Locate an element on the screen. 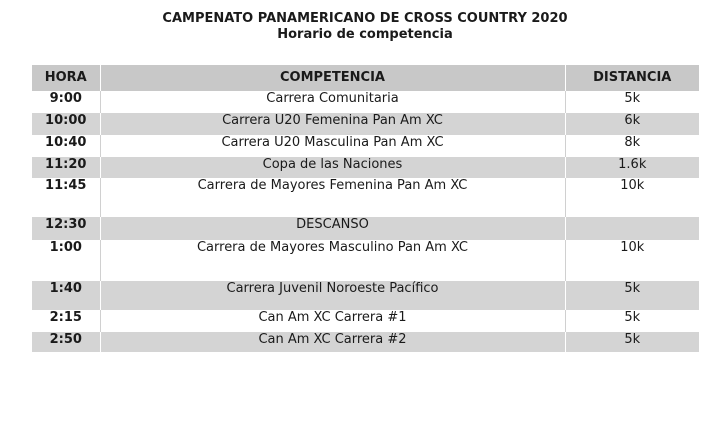 This screenshot has height=425, width=725. table-row: 9:00 Carrera Comunitaria 5k is located at coordinates (365, 102).